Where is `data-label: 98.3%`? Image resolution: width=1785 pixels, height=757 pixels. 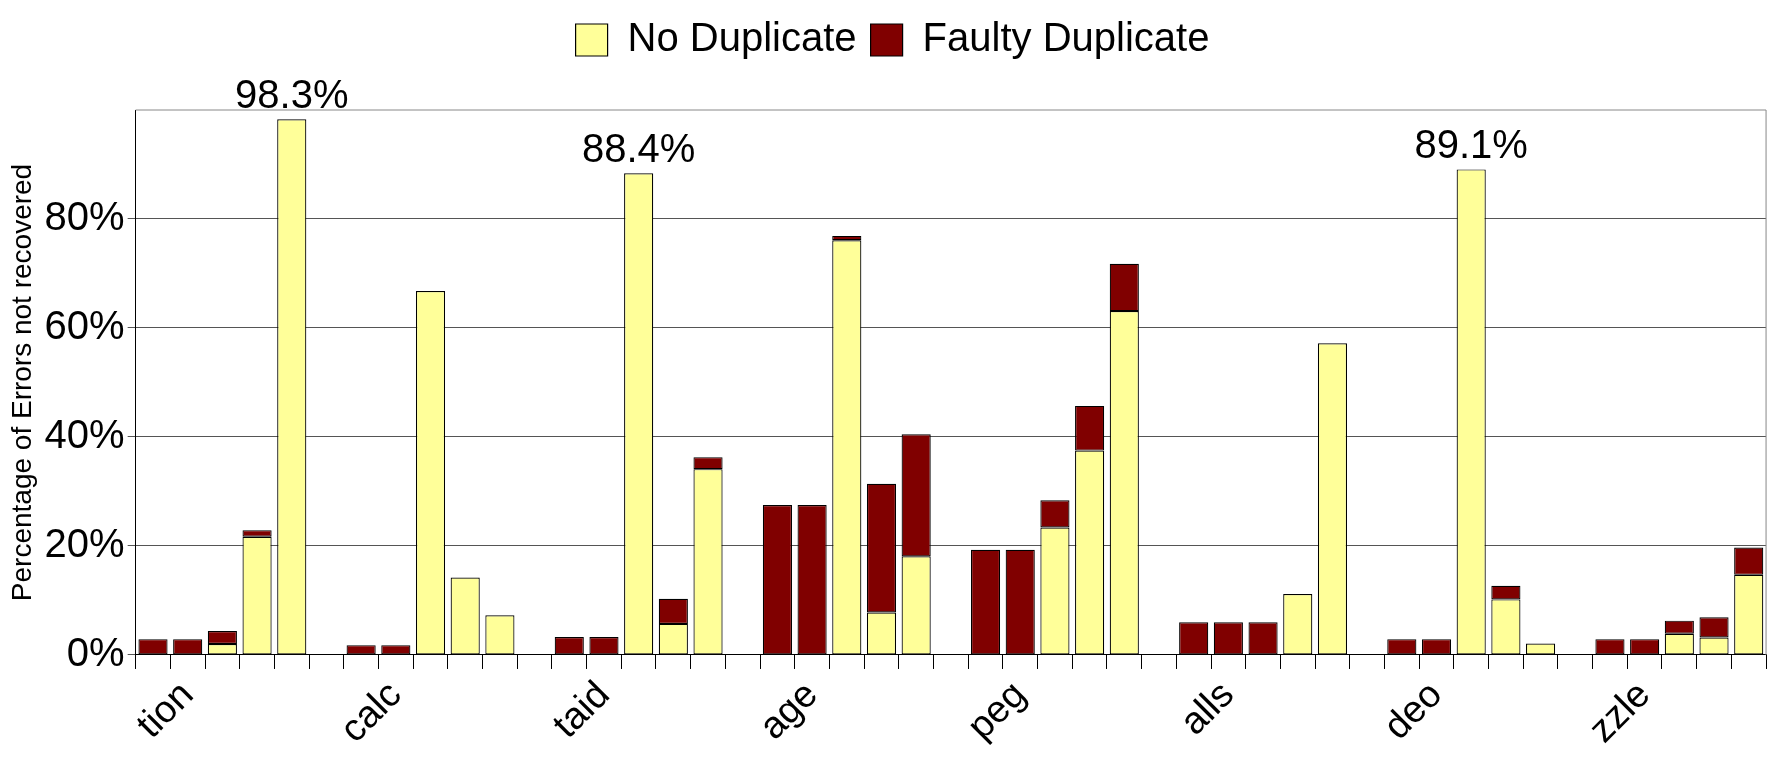 data-label: 98.3% is located at coordinates (292, 94).